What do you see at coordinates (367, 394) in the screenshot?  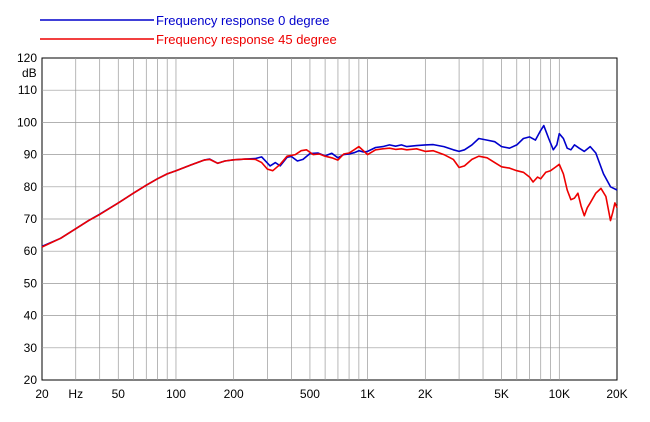 I see `x-tick-label: 1K` at bounding box center [367, 394].